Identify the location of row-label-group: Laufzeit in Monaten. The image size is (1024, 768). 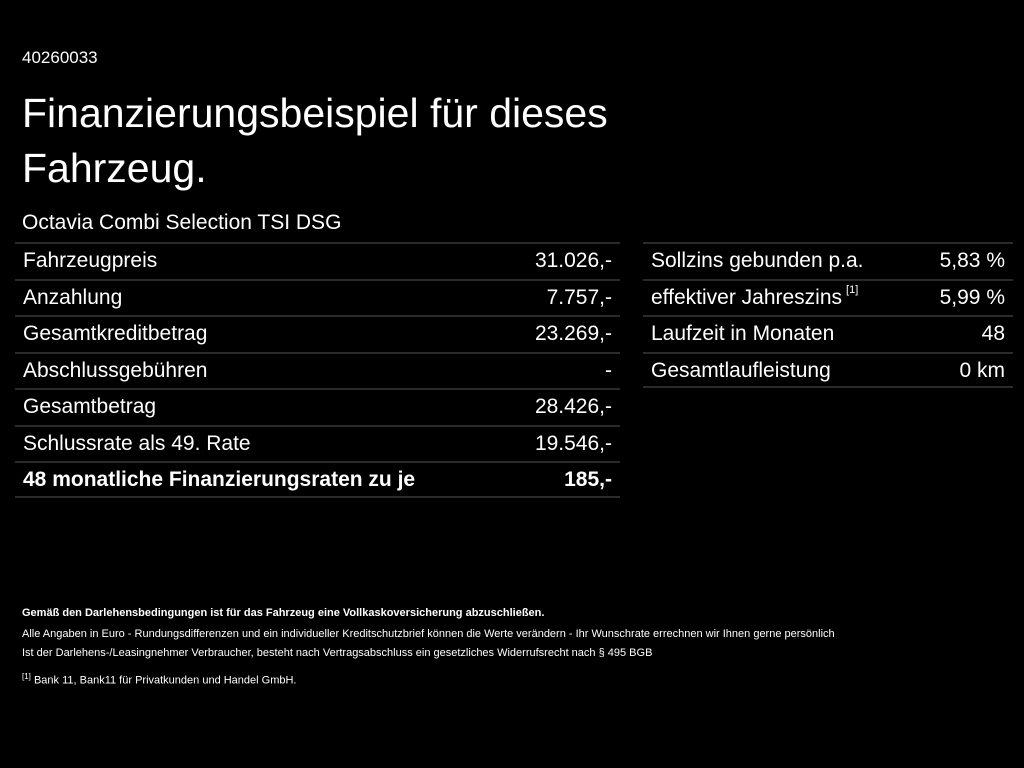
(742, 334).